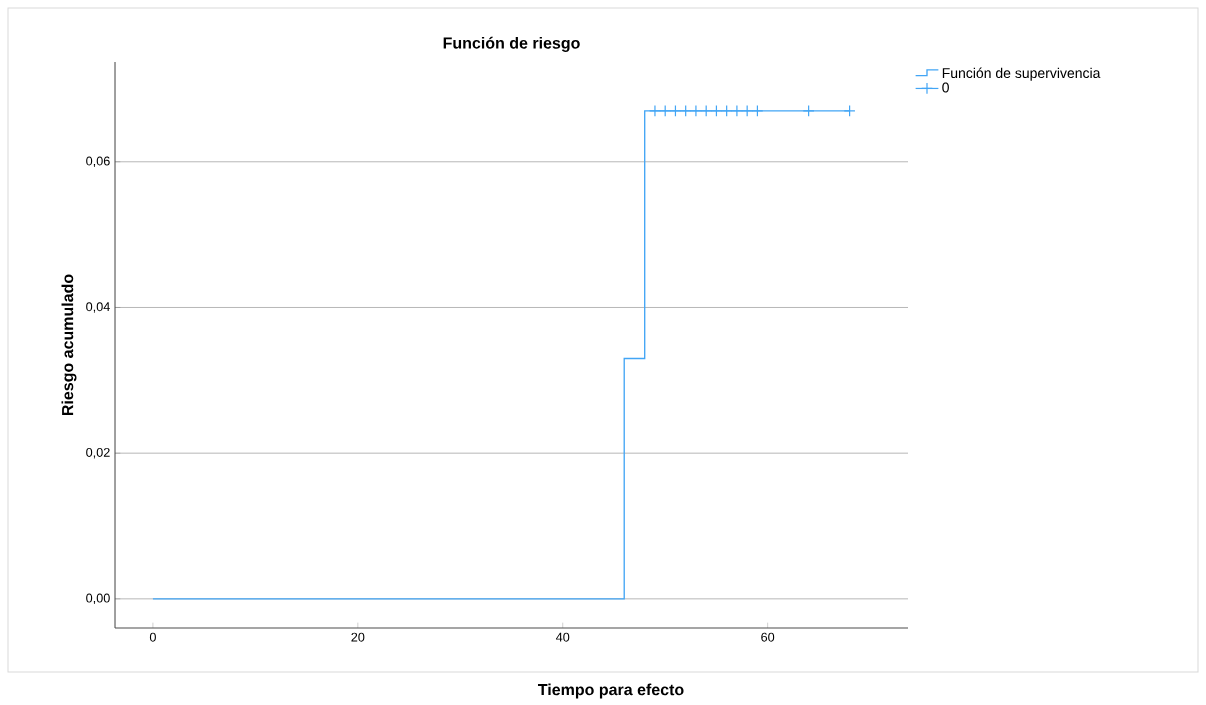 This screenshot has width=1206, height=705. I want to click on x-tick-label: 60, so click(768, 637).